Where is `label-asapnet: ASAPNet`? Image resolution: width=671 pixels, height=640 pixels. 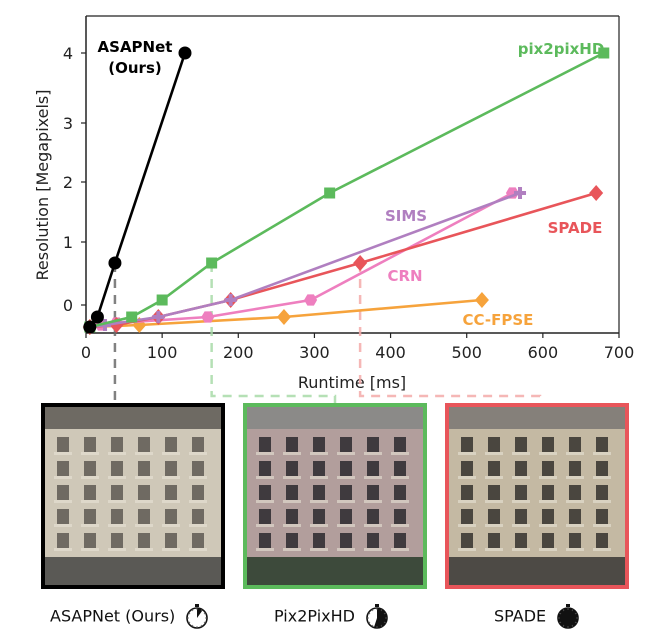 label-asapnet: ASAPNet is located at coordinates (135, 47).